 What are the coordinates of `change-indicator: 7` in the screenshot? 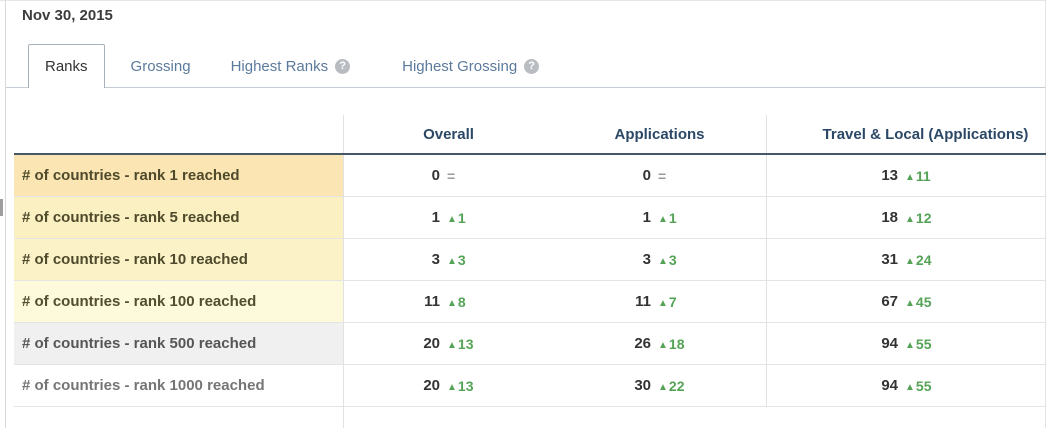 It's located at (680, 302).